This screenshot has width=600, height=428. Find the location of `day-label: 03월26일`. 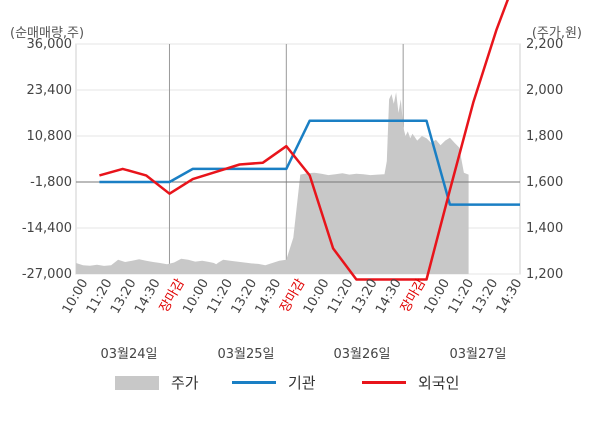

day-label: 03월26일 is located at coordinates (361, 354).